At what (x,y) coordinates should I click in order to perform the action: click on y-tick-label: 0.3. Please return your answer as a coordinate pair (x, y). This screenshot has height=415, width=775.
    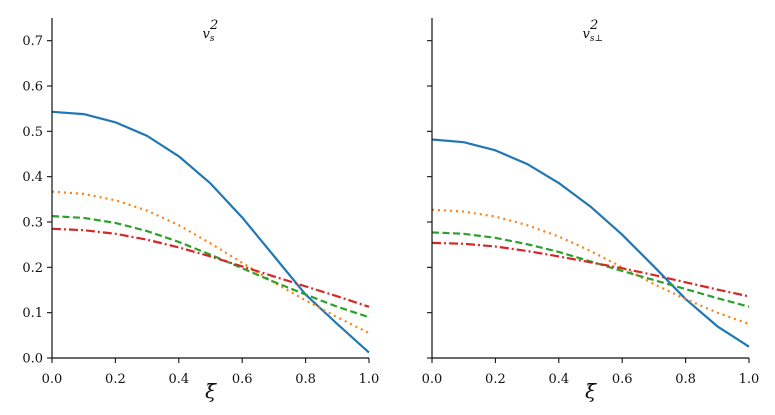
    Looking at the image, I should click on (32, 223).